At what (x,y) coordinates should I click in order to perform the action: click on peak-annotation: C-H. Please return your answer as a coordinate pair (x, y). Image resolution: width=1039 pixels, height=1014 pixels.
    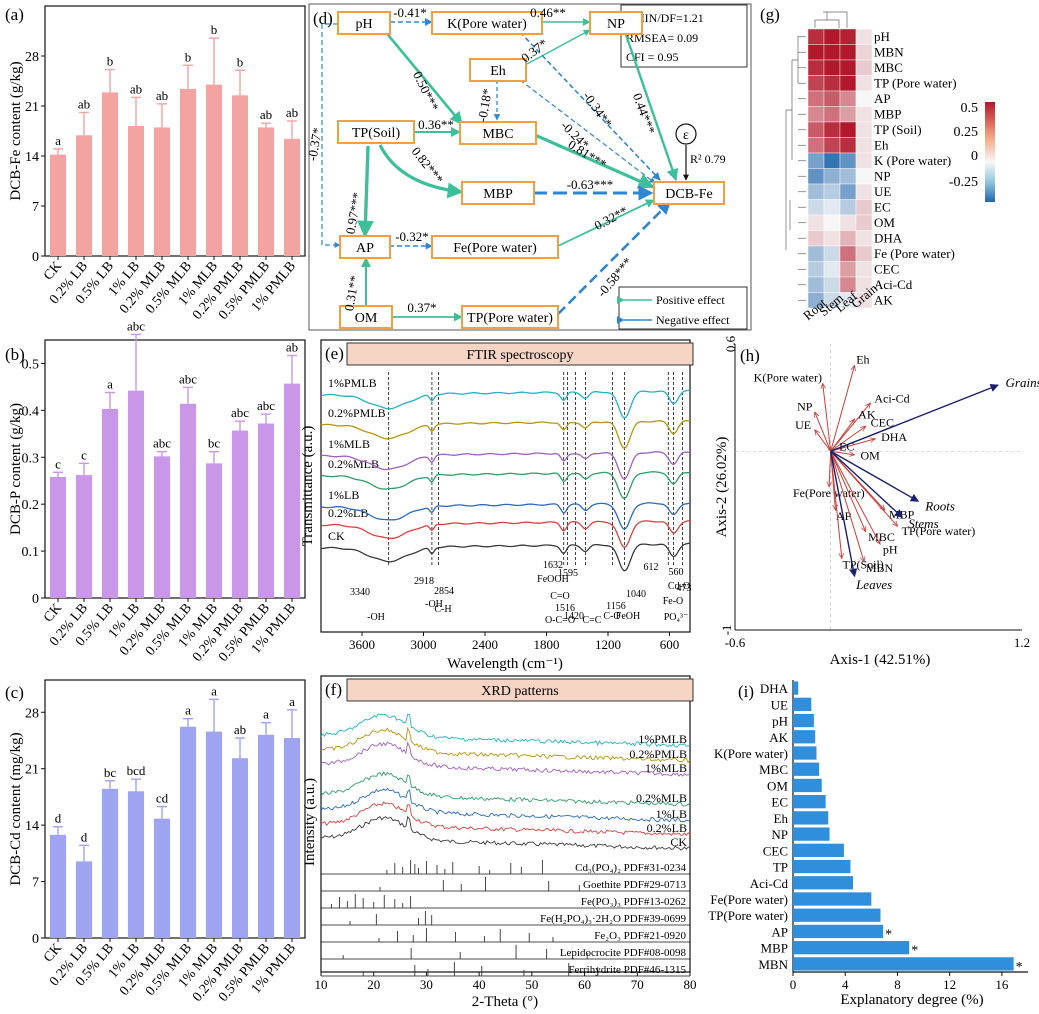
    Looking at the image, I should click on (442, 609).